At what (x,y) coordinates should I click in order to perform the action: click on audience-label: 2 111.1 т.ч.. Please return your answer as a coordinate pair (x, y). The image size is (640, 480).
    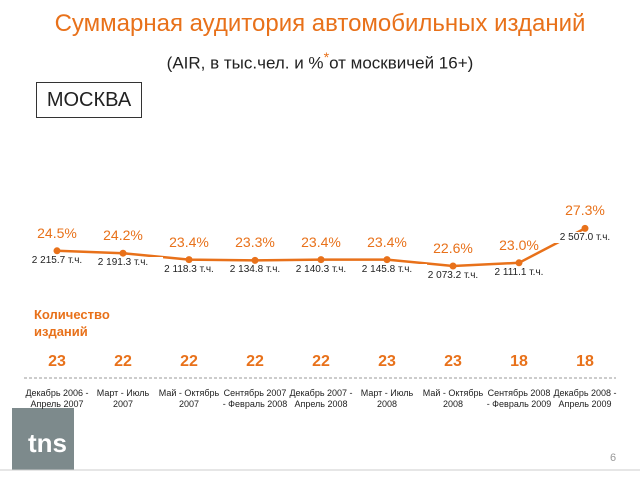
    Looking at the image, I should click on (519, 272).